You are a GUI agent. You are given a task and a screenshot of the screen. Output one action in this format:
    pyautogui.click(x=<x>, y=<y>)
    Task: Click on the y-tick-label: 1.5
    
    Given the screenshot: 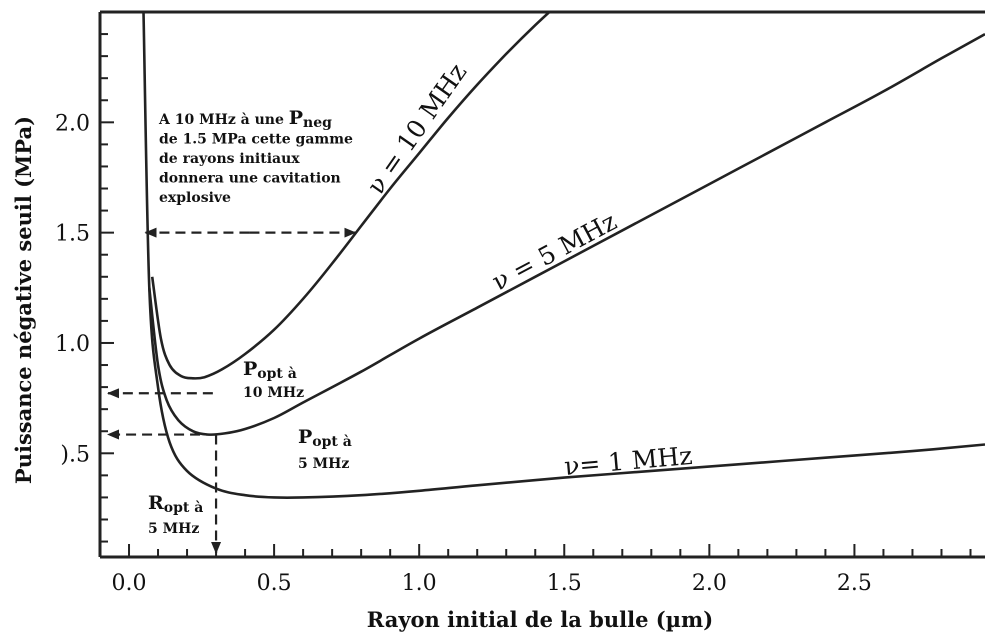 What is the action you would take?
    pyautogui.click(x=72, y=234)
    